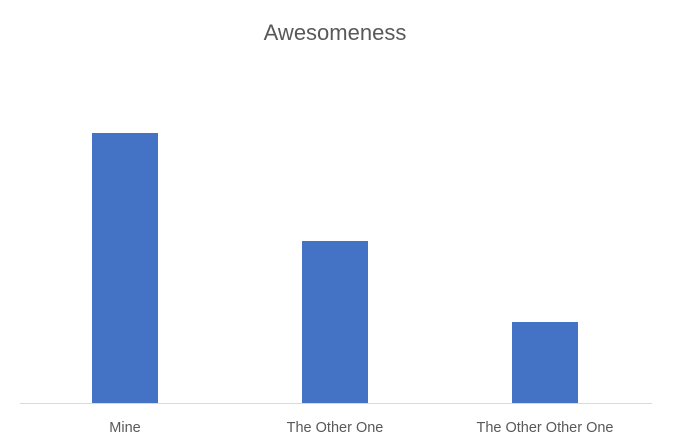 The image size is (676, 448). Describe the element at coordinates (335, 32) in the screenshot. I see `chart-title: Awesomeness` at that location.